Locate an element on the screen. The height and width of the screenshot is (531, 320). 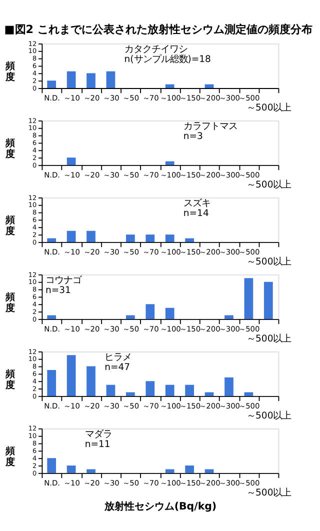
x-axis-title: 放射性セシウム(Bq/kg) is located at coordinates (160, 506).